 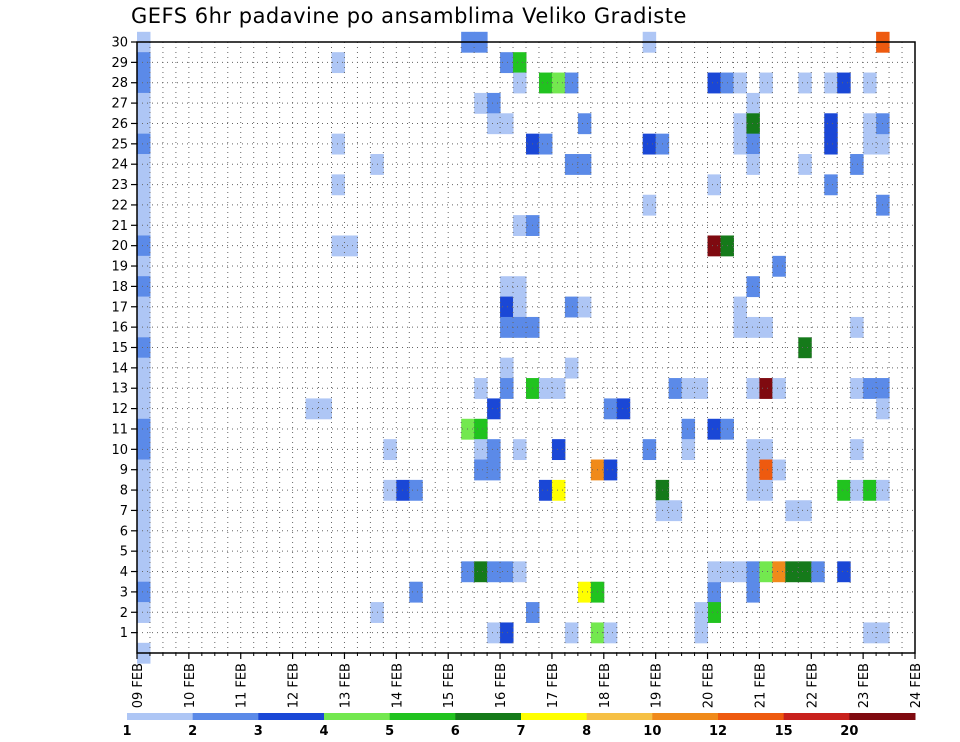 I want to click on x-tick-label: 21 FEB, so click(x=760, y=685).